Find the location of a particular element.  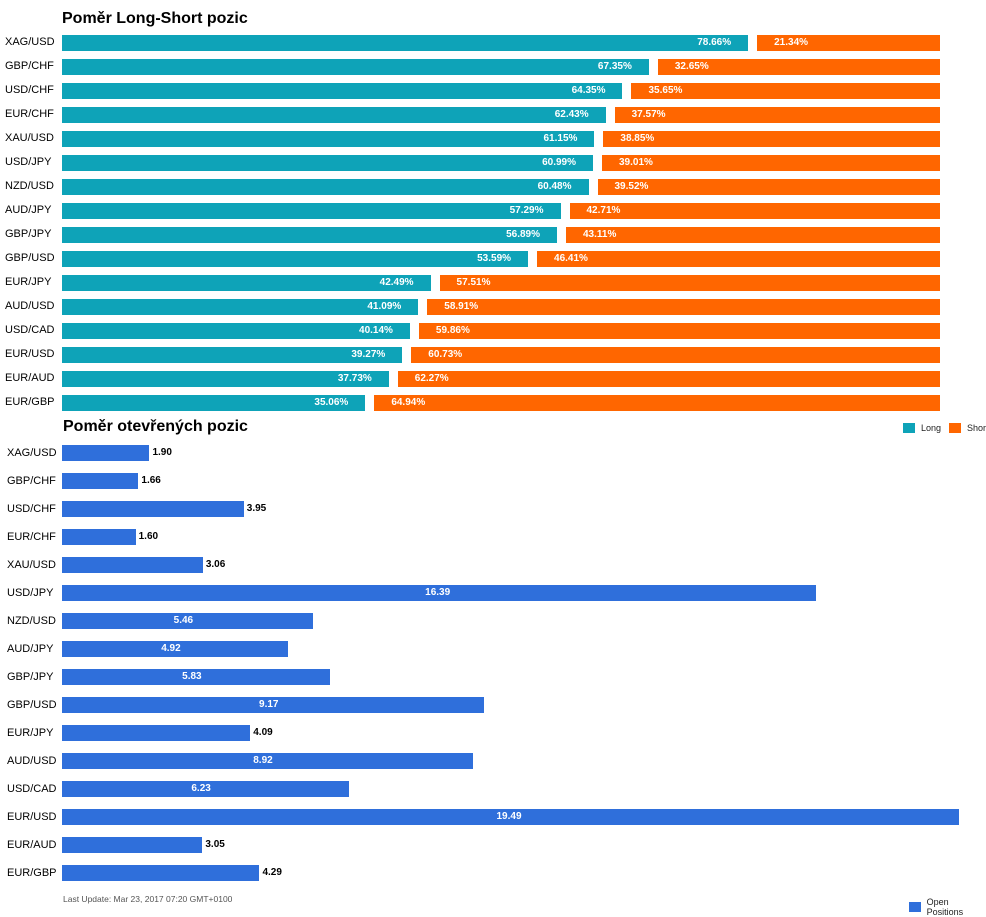

short-value-label: 60.73% is located at coordinates (445, 354).